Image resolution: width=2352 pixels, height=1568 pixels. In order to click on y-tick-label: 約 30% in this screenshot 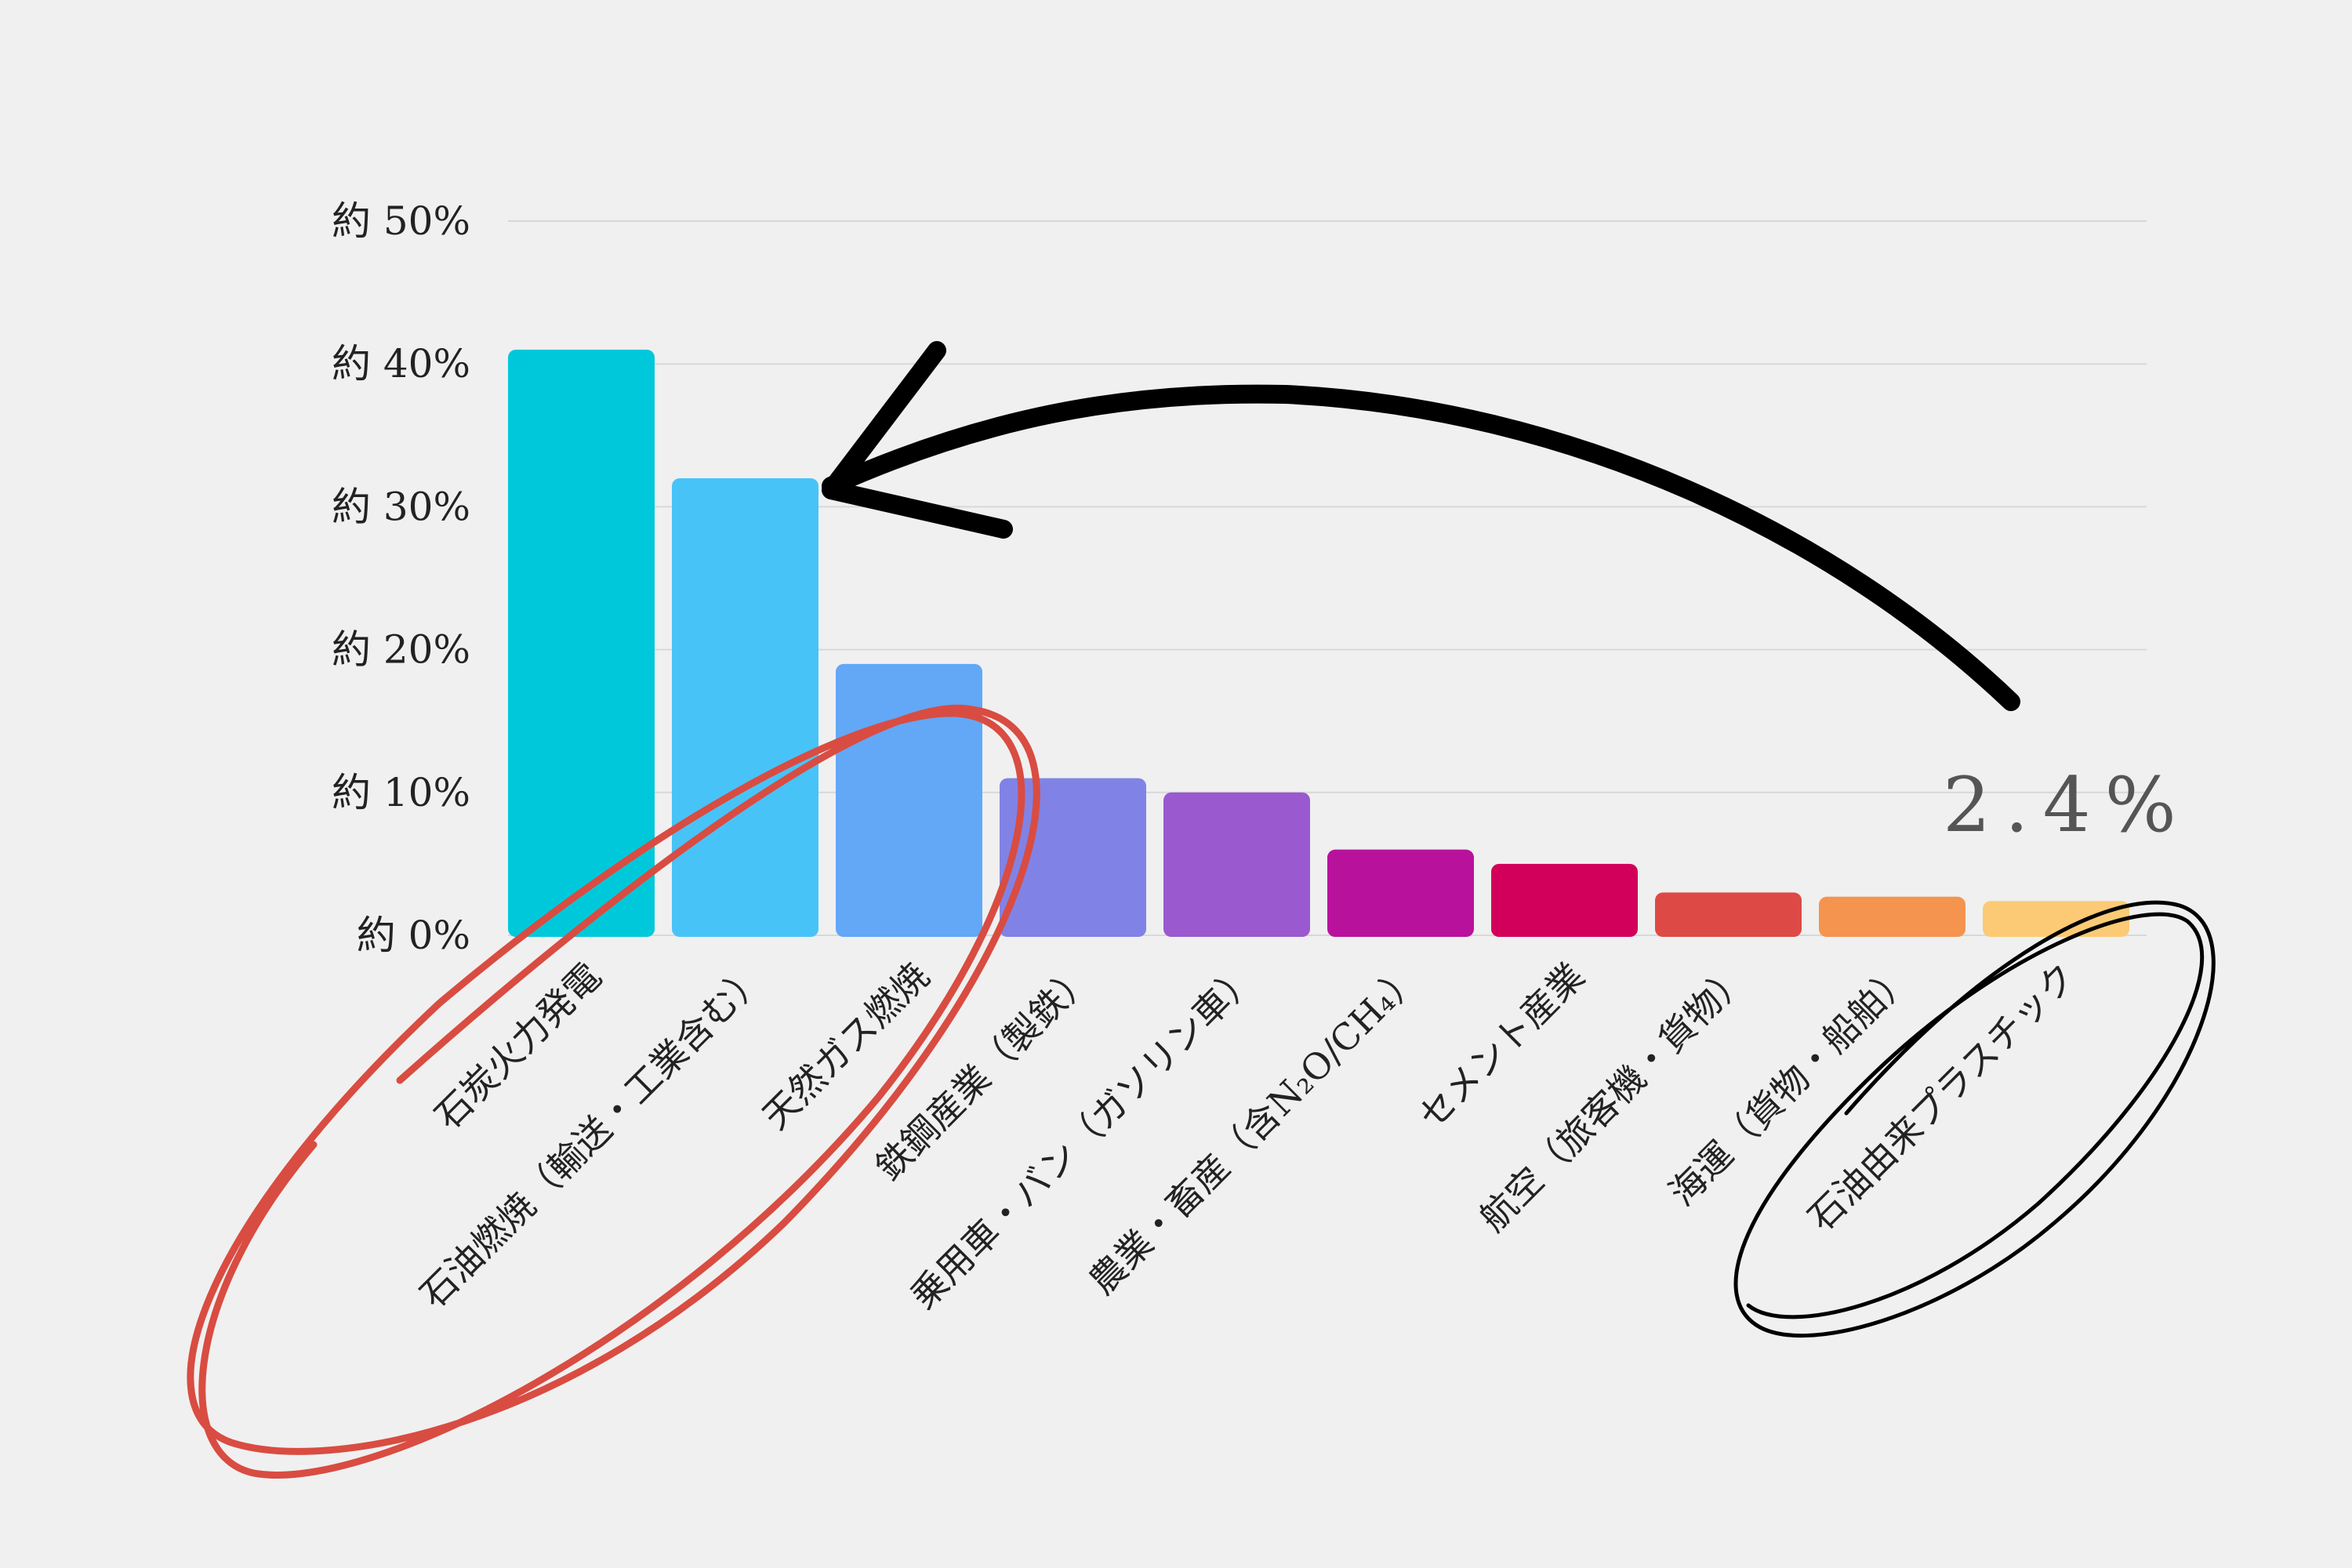, I will do `click(401, 506)`.